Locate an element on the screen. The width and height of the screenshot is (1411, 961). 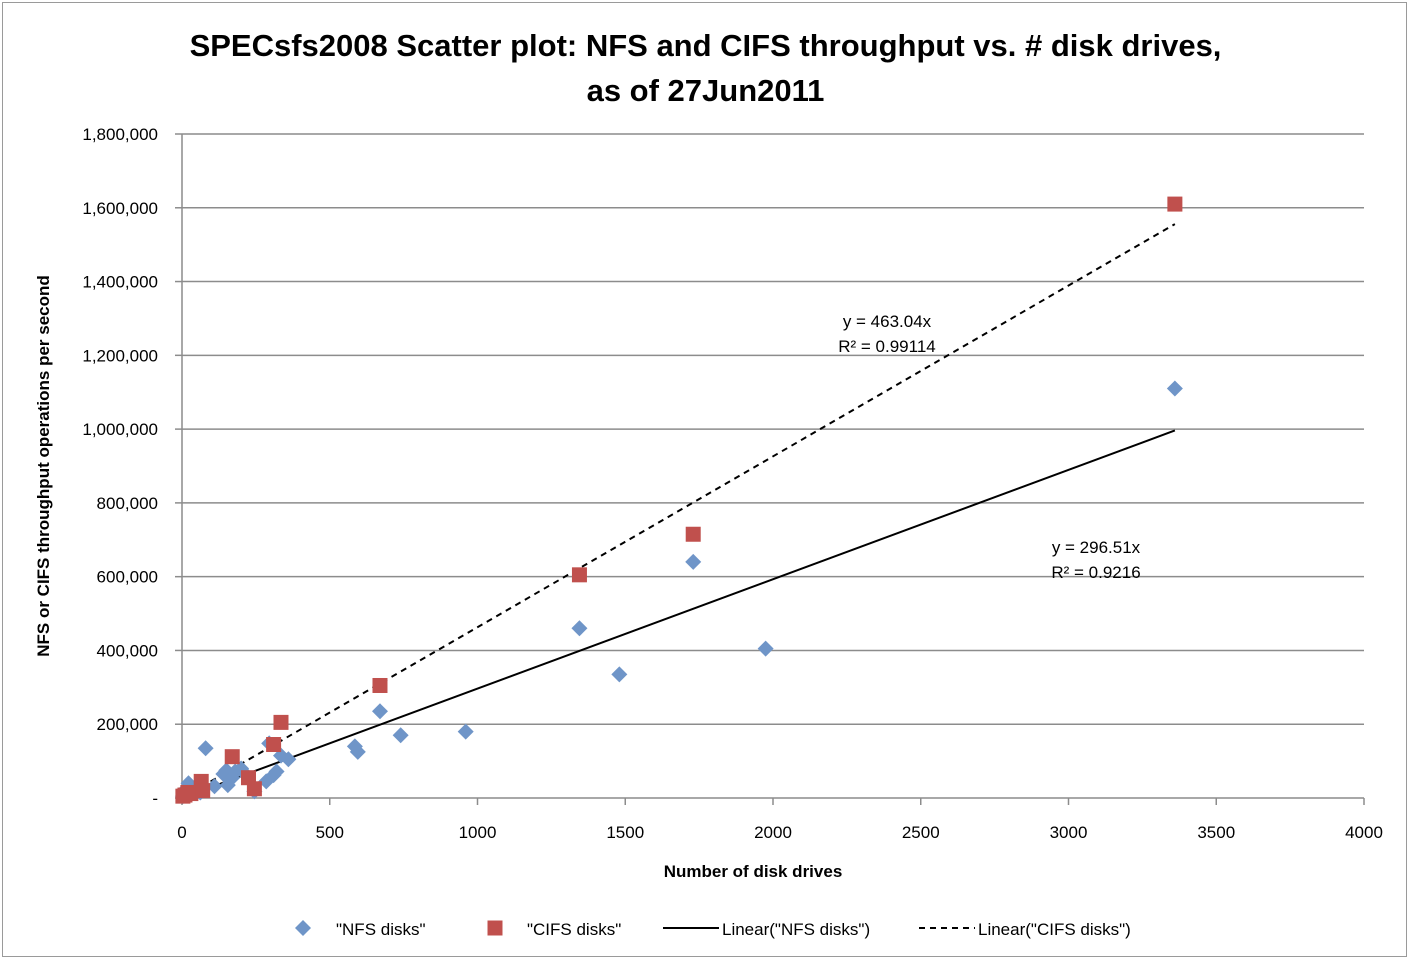
y-tick-label: 400,000 is located at coordinates (127, 650).